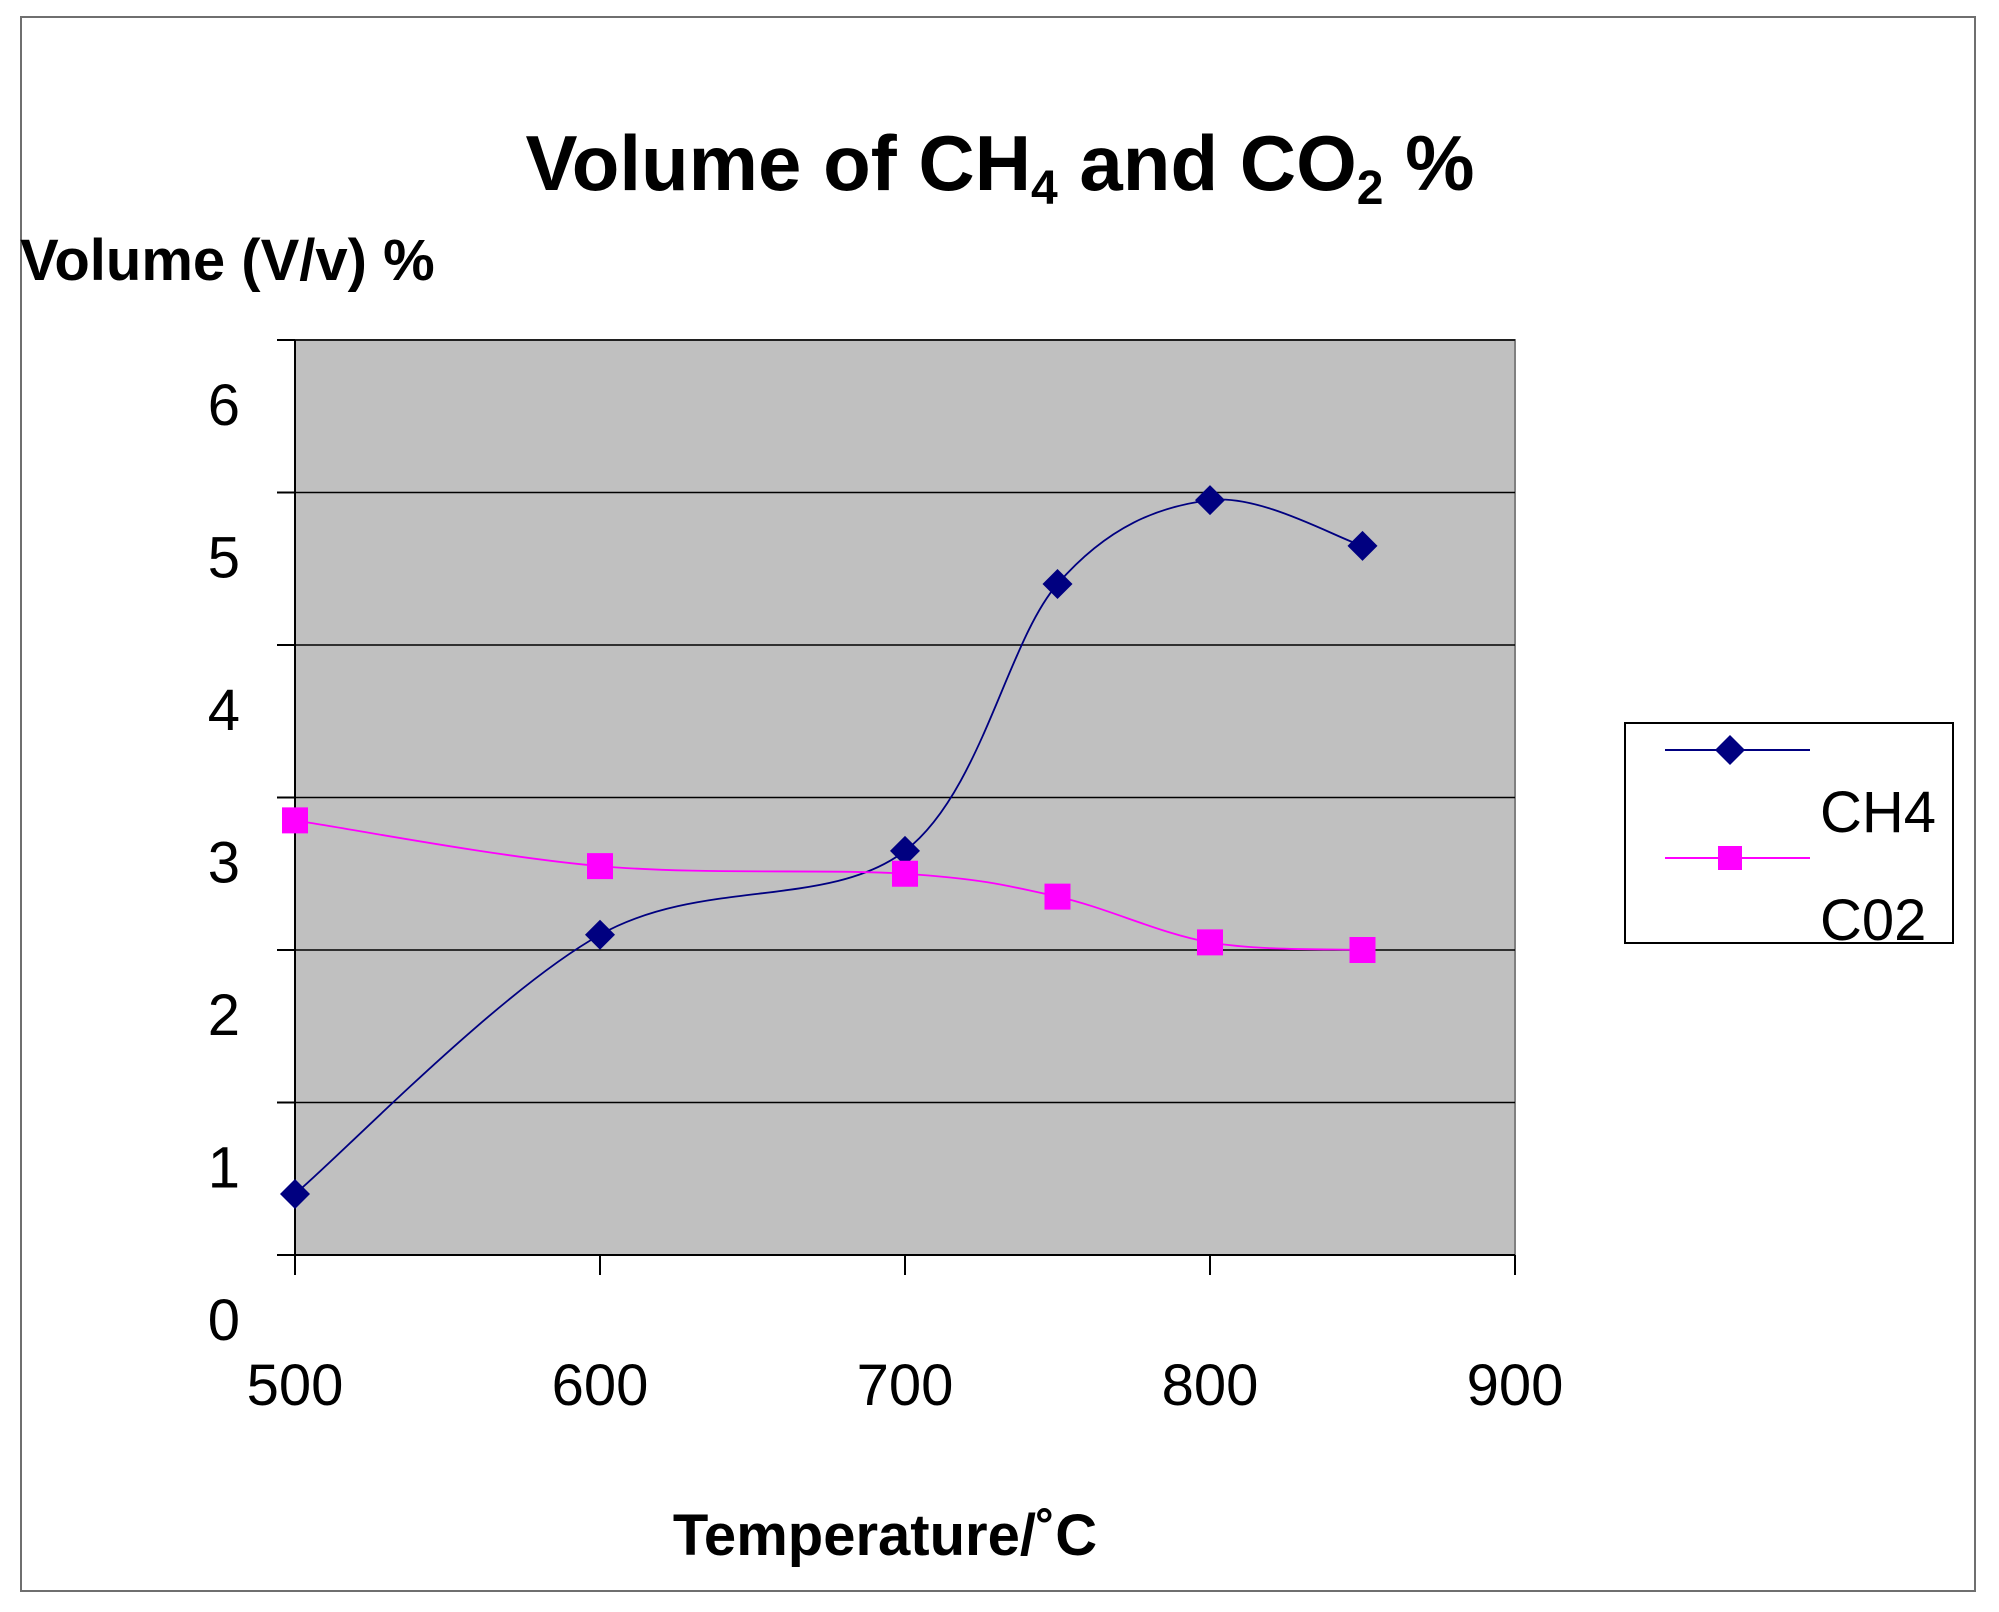  I want to click on chart-title-sub1: 4, so click(1044, 188).